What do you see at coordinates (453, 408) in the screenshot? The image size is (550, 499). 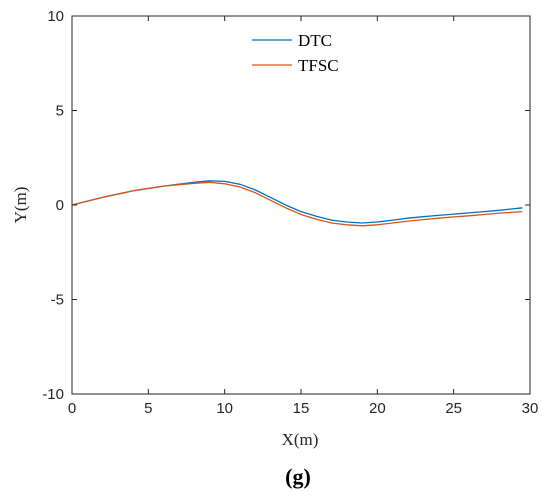 I see `x-tick-label: 25` at bounding box center [453, 408].